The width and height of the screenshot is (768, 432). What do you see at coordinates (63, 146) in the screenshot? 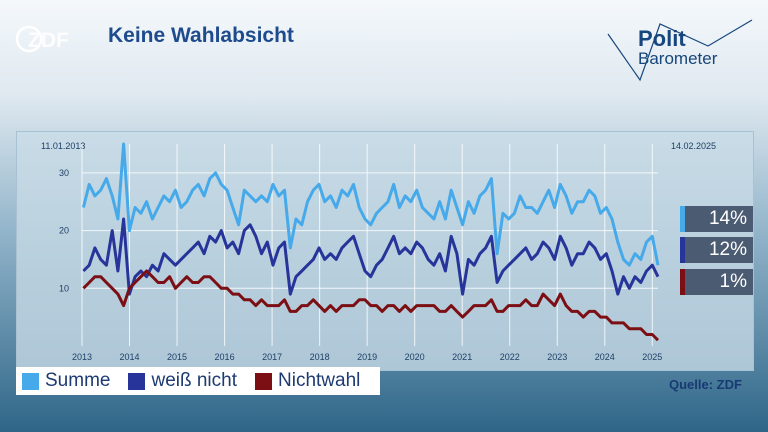
I see `start-date: 11.01.2013` at bounding box center [63, 146].